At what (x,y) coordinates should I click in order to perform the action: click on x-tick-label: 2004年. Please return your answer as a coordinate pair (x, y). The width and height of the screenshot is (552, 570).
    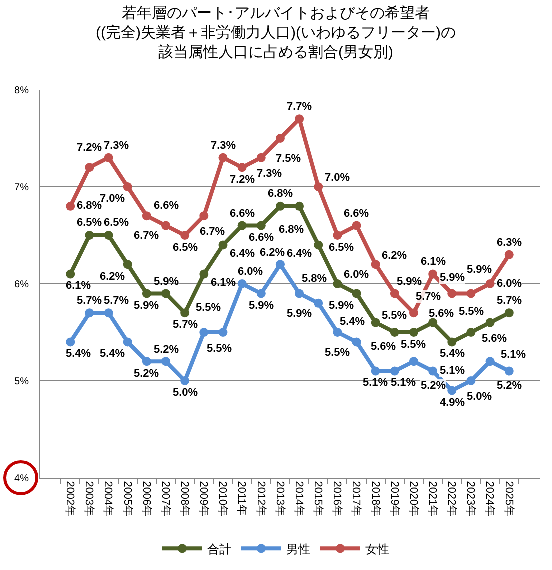
    Looking at the image, I should click on (108, 499).